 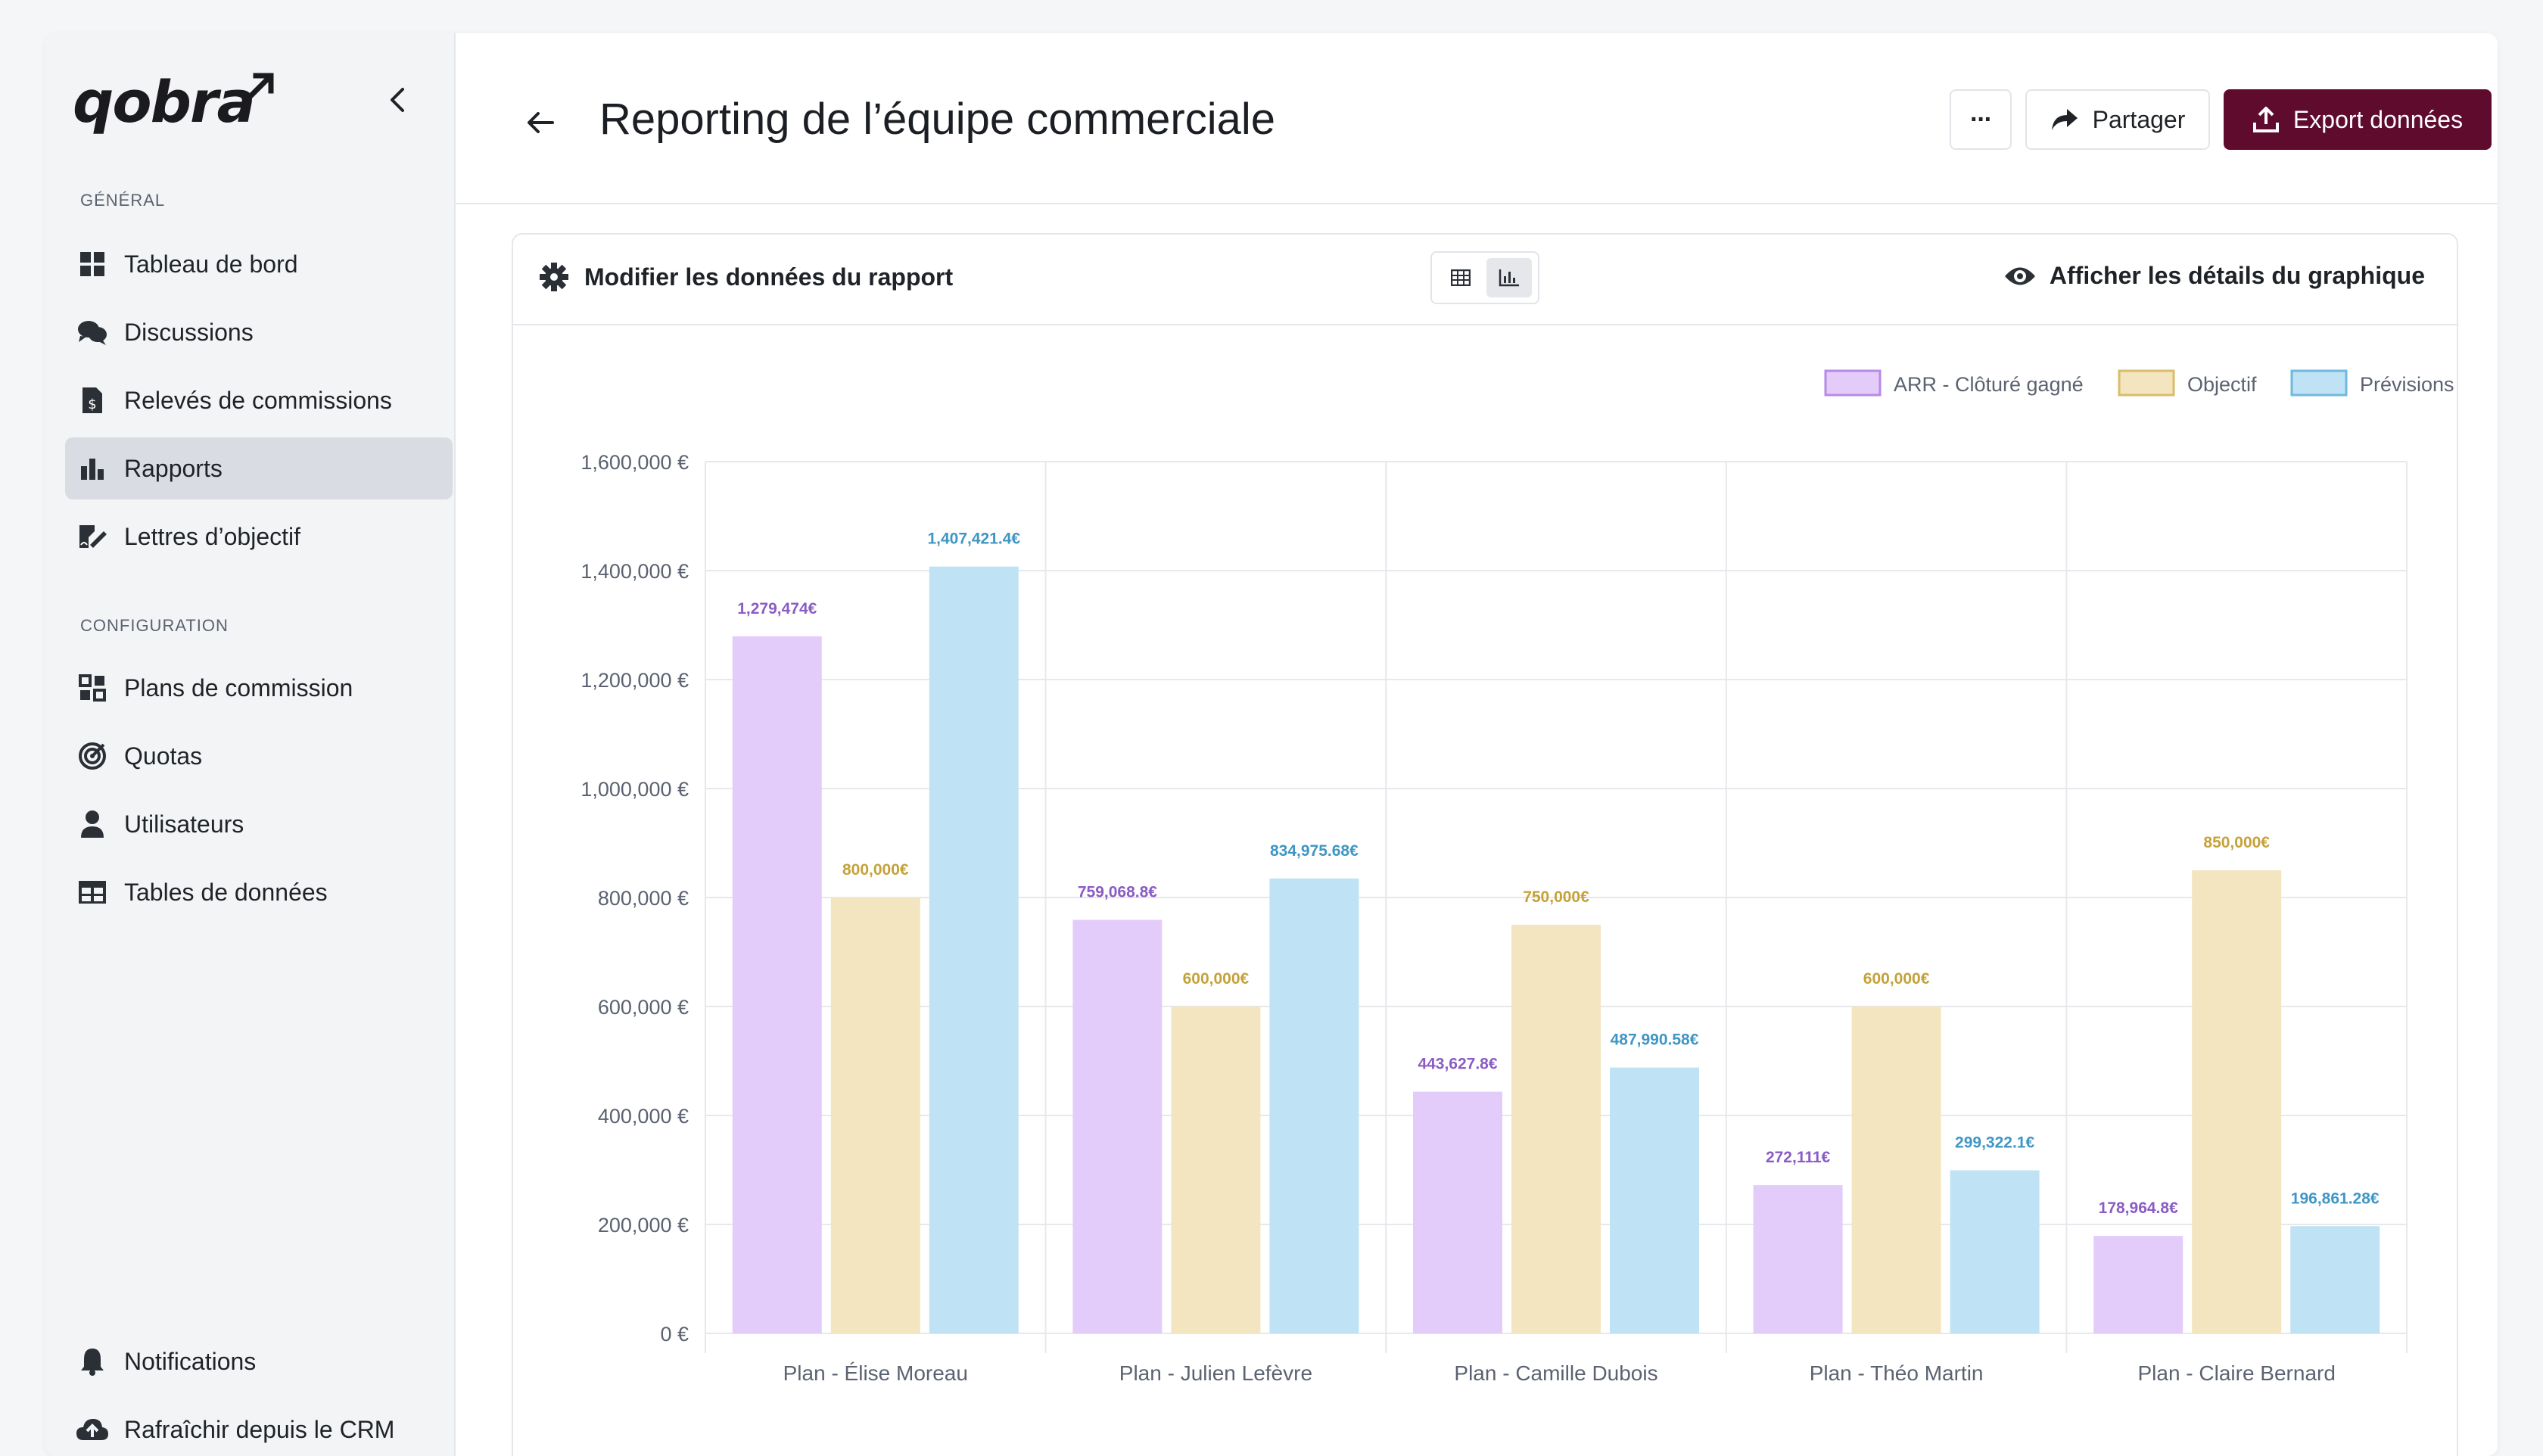 I want to click on sidebar-item-label: Plans de commission, so click(x=238, y=688).